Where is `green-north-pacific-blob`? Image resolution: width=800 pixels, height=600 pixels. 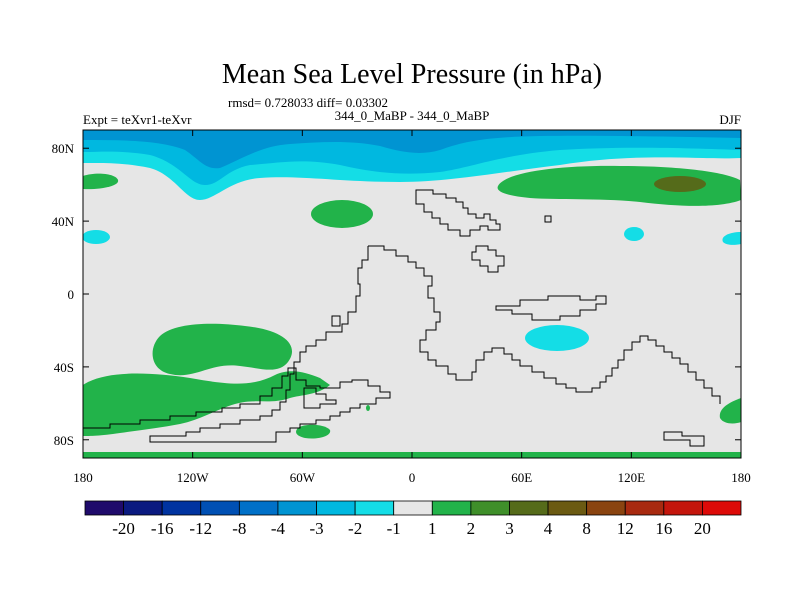 green-north-pacific-blob is located at coordinates (619, 185).